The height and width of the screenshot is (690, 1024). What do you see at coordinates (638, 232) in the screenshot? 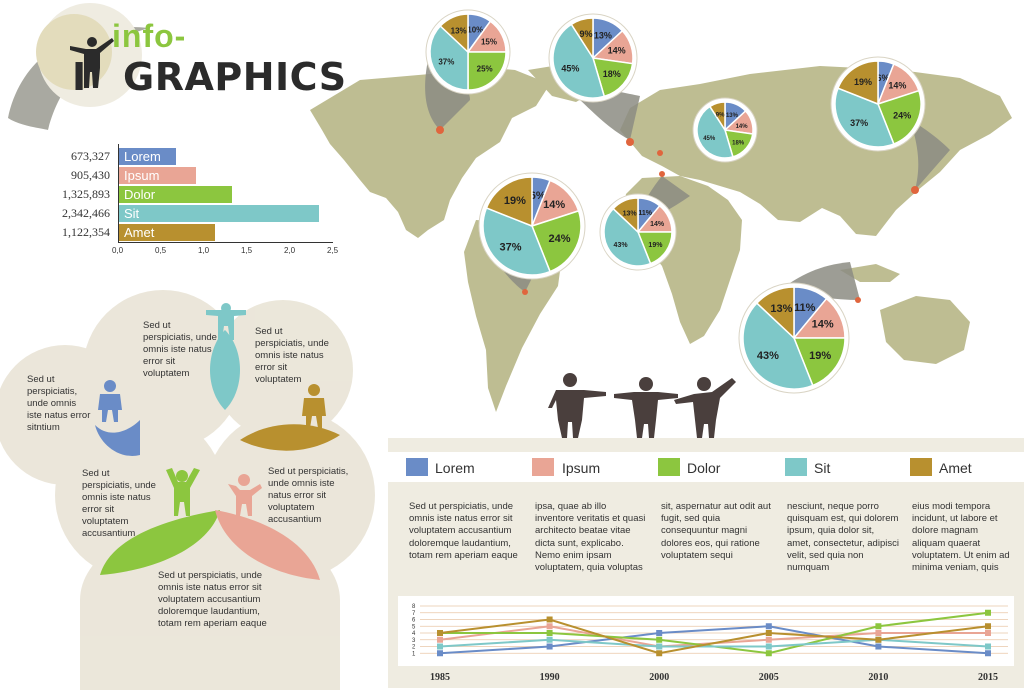
I see `pie-africa: 11% 14% 19% 43% 13%` at bounding box center [638, 232].